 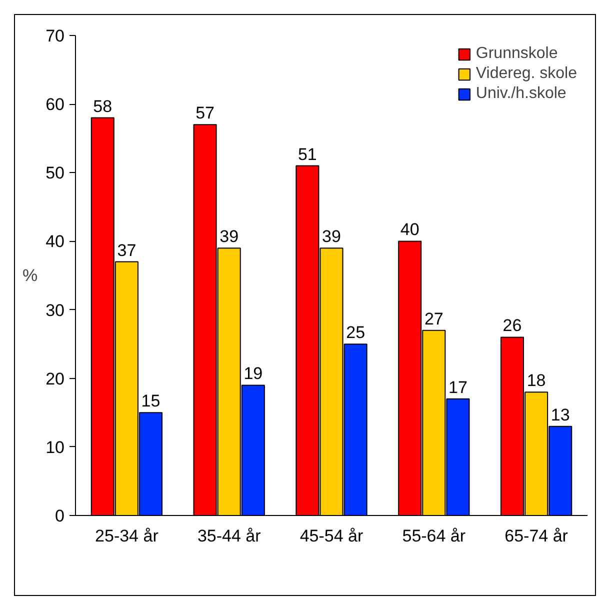 What do you see at coordinates (307, 154) in the screenshot?
I see `data-label: 51` at bounding box center [307, 154].